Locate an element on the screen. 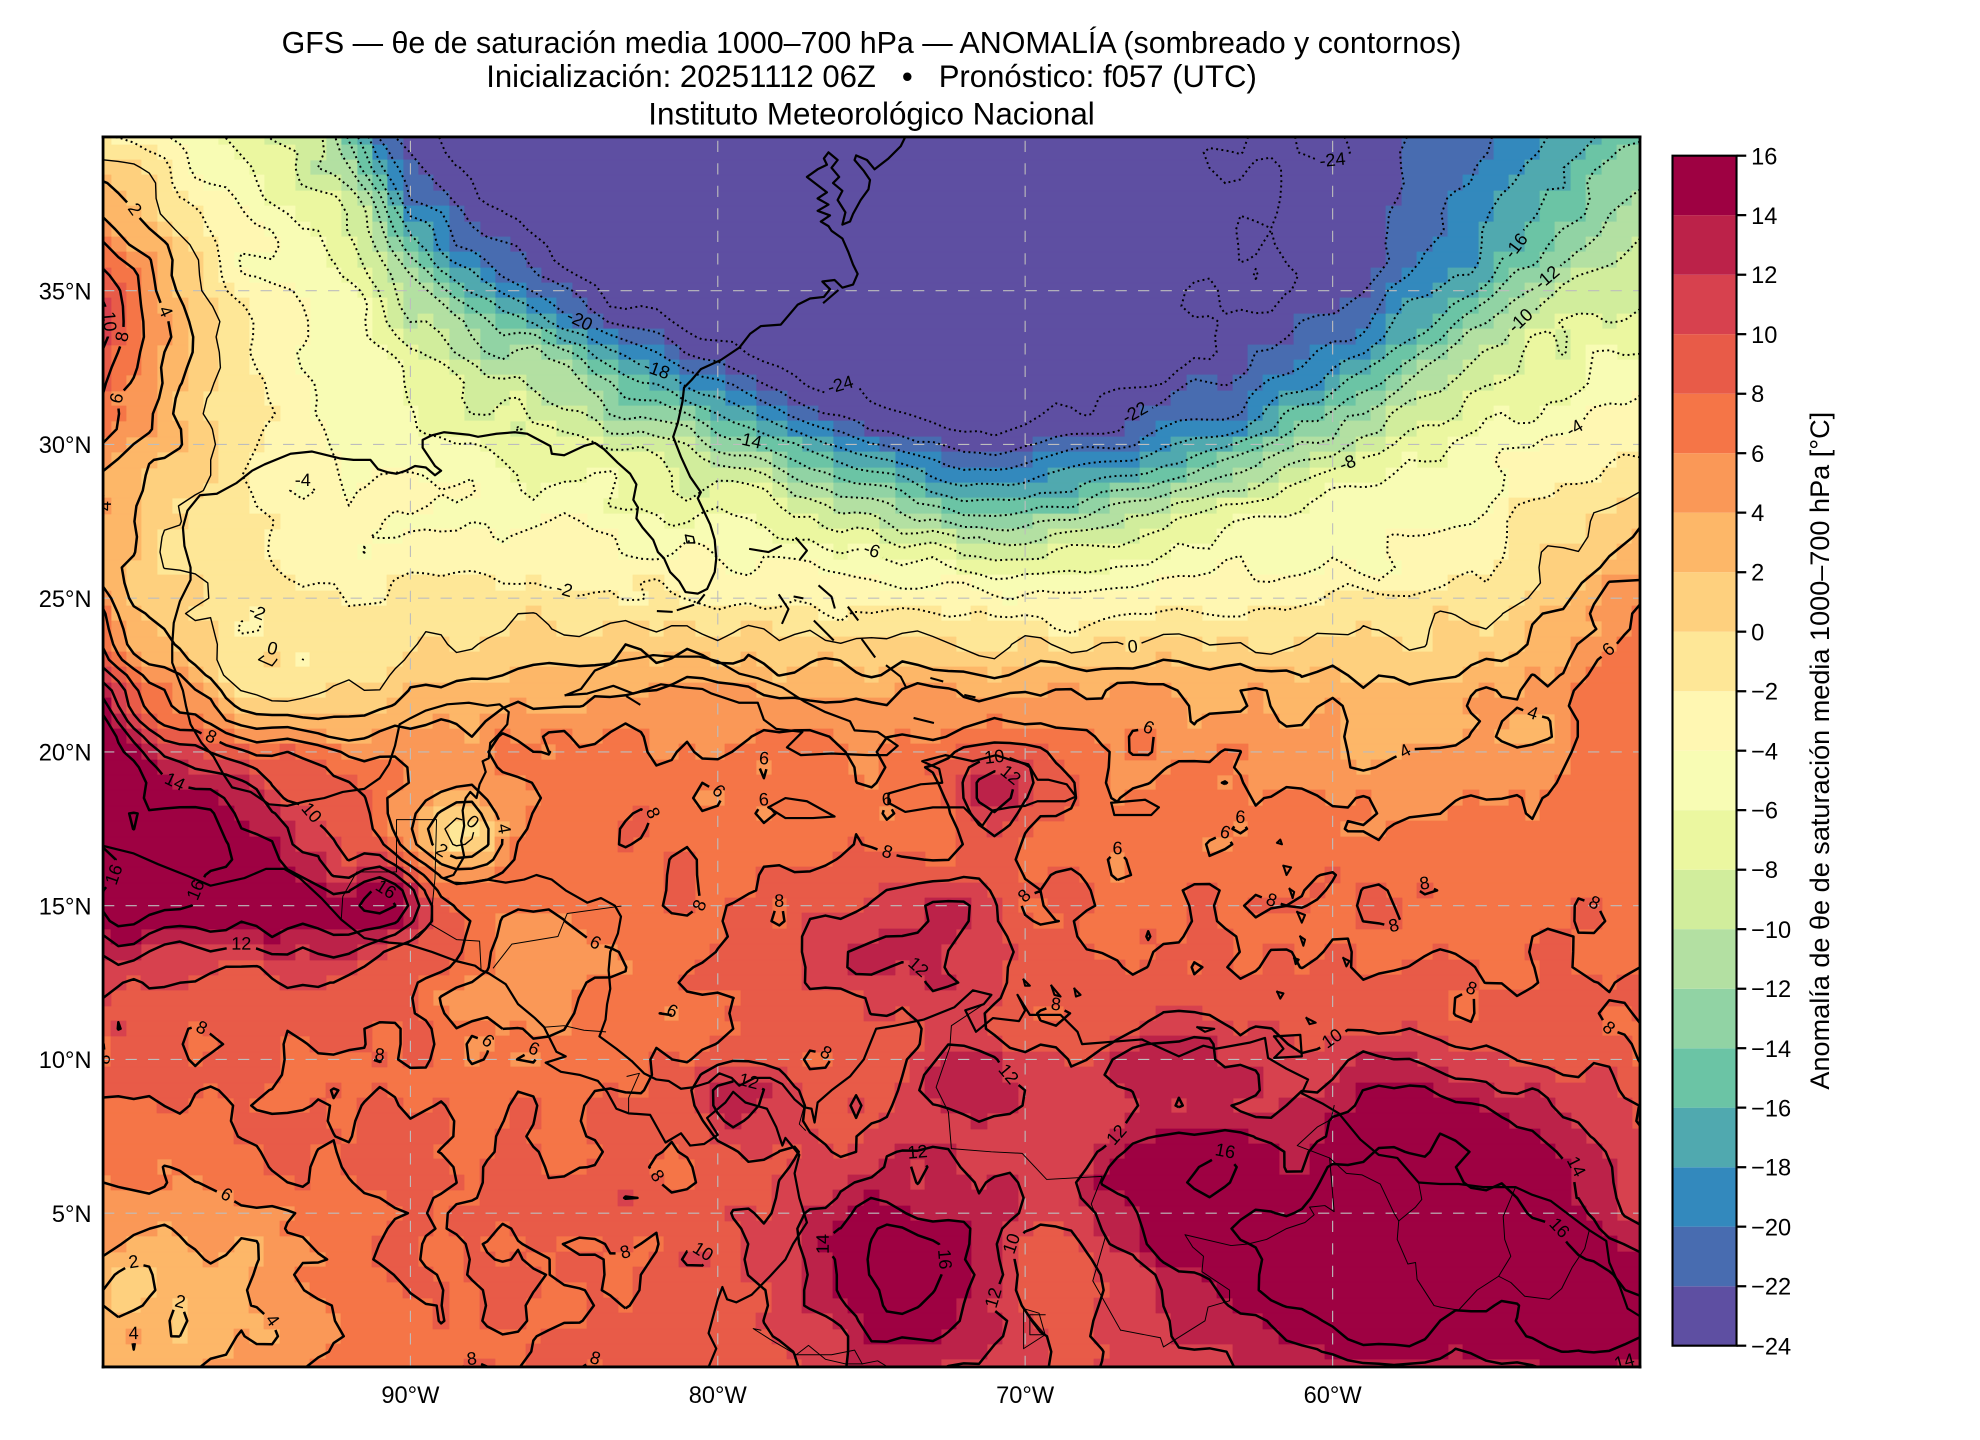 The height and width of the screenshot is (1440, 1980). svg-text:Instituto Meteorológico Nacion: Instituto Meteorológico Nacional is located at coordinates (871, 113).